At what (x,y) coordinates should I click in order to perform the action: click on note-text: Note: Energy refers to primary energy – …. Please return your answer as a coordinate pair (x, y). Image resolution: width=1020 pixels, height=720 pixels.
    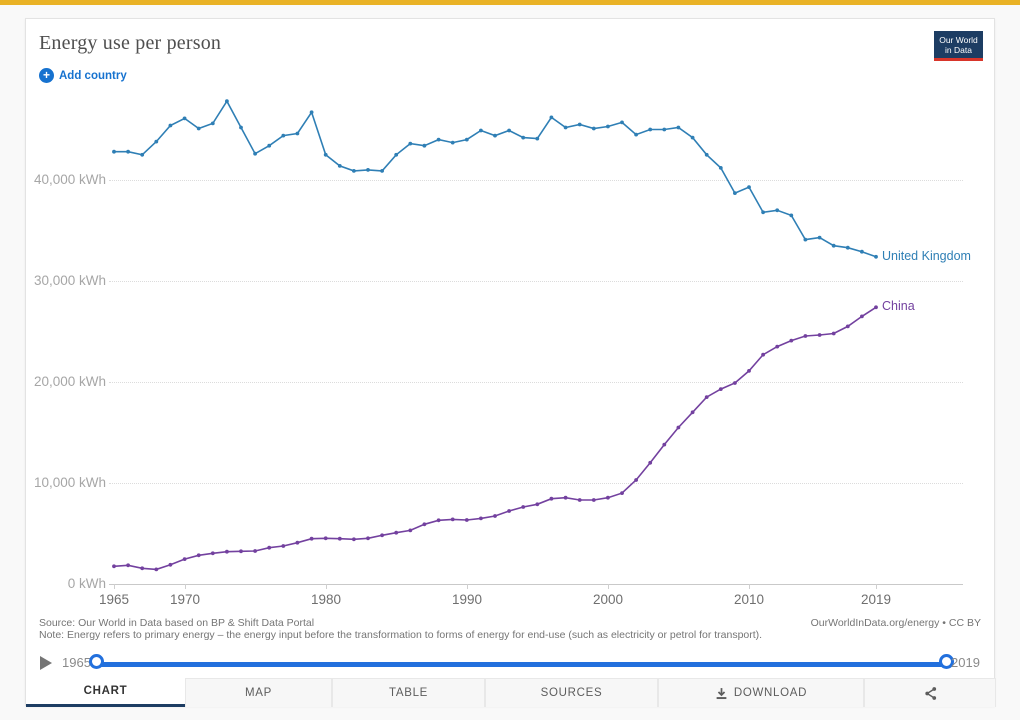
    Looking at the image, I should click on (401, 635).